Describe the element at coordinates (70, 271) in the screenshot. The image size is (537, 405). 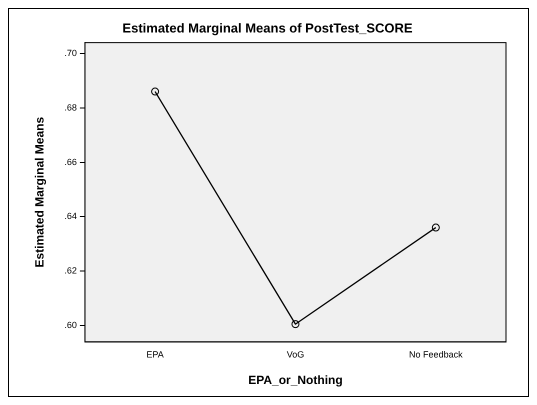
I see `y-tick-label: .62` at that location.